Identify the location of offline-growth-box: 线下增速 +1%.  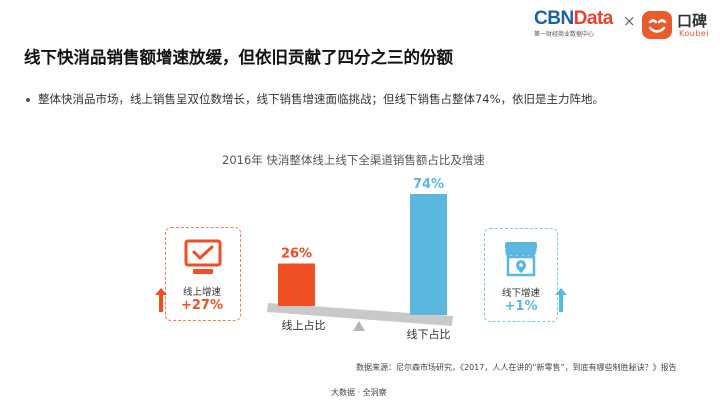
(521, 275).